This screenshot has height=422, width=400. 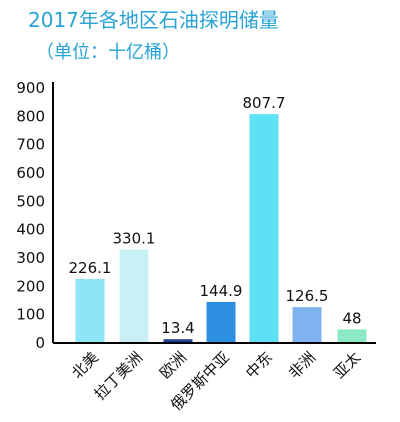 I want to click on category-label: 非洲, so click(x=302, y=365).